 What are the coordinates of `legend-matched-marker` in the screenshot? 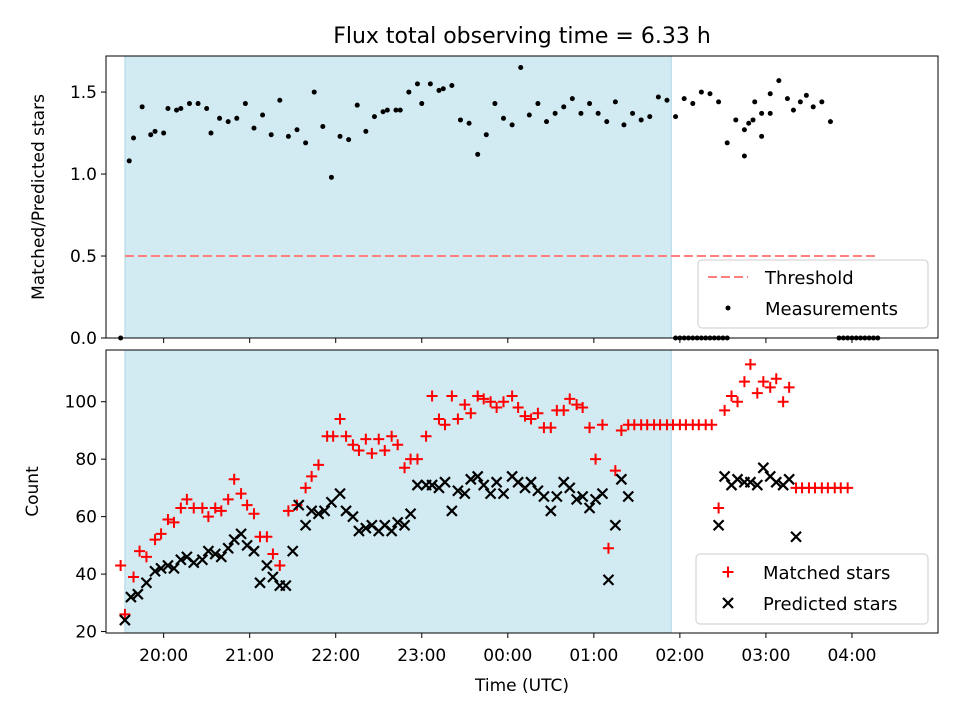 It's located at (728, 572).